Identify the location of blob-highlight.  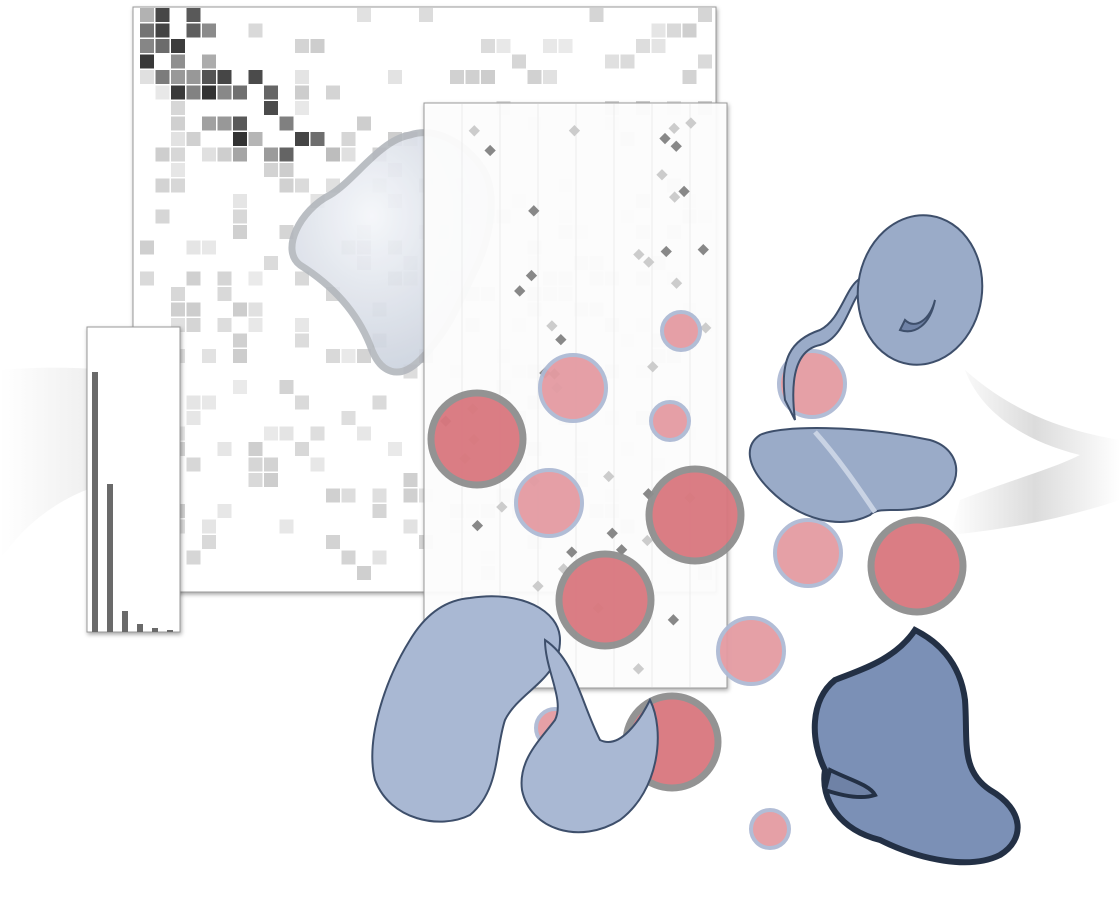
(845, 472).